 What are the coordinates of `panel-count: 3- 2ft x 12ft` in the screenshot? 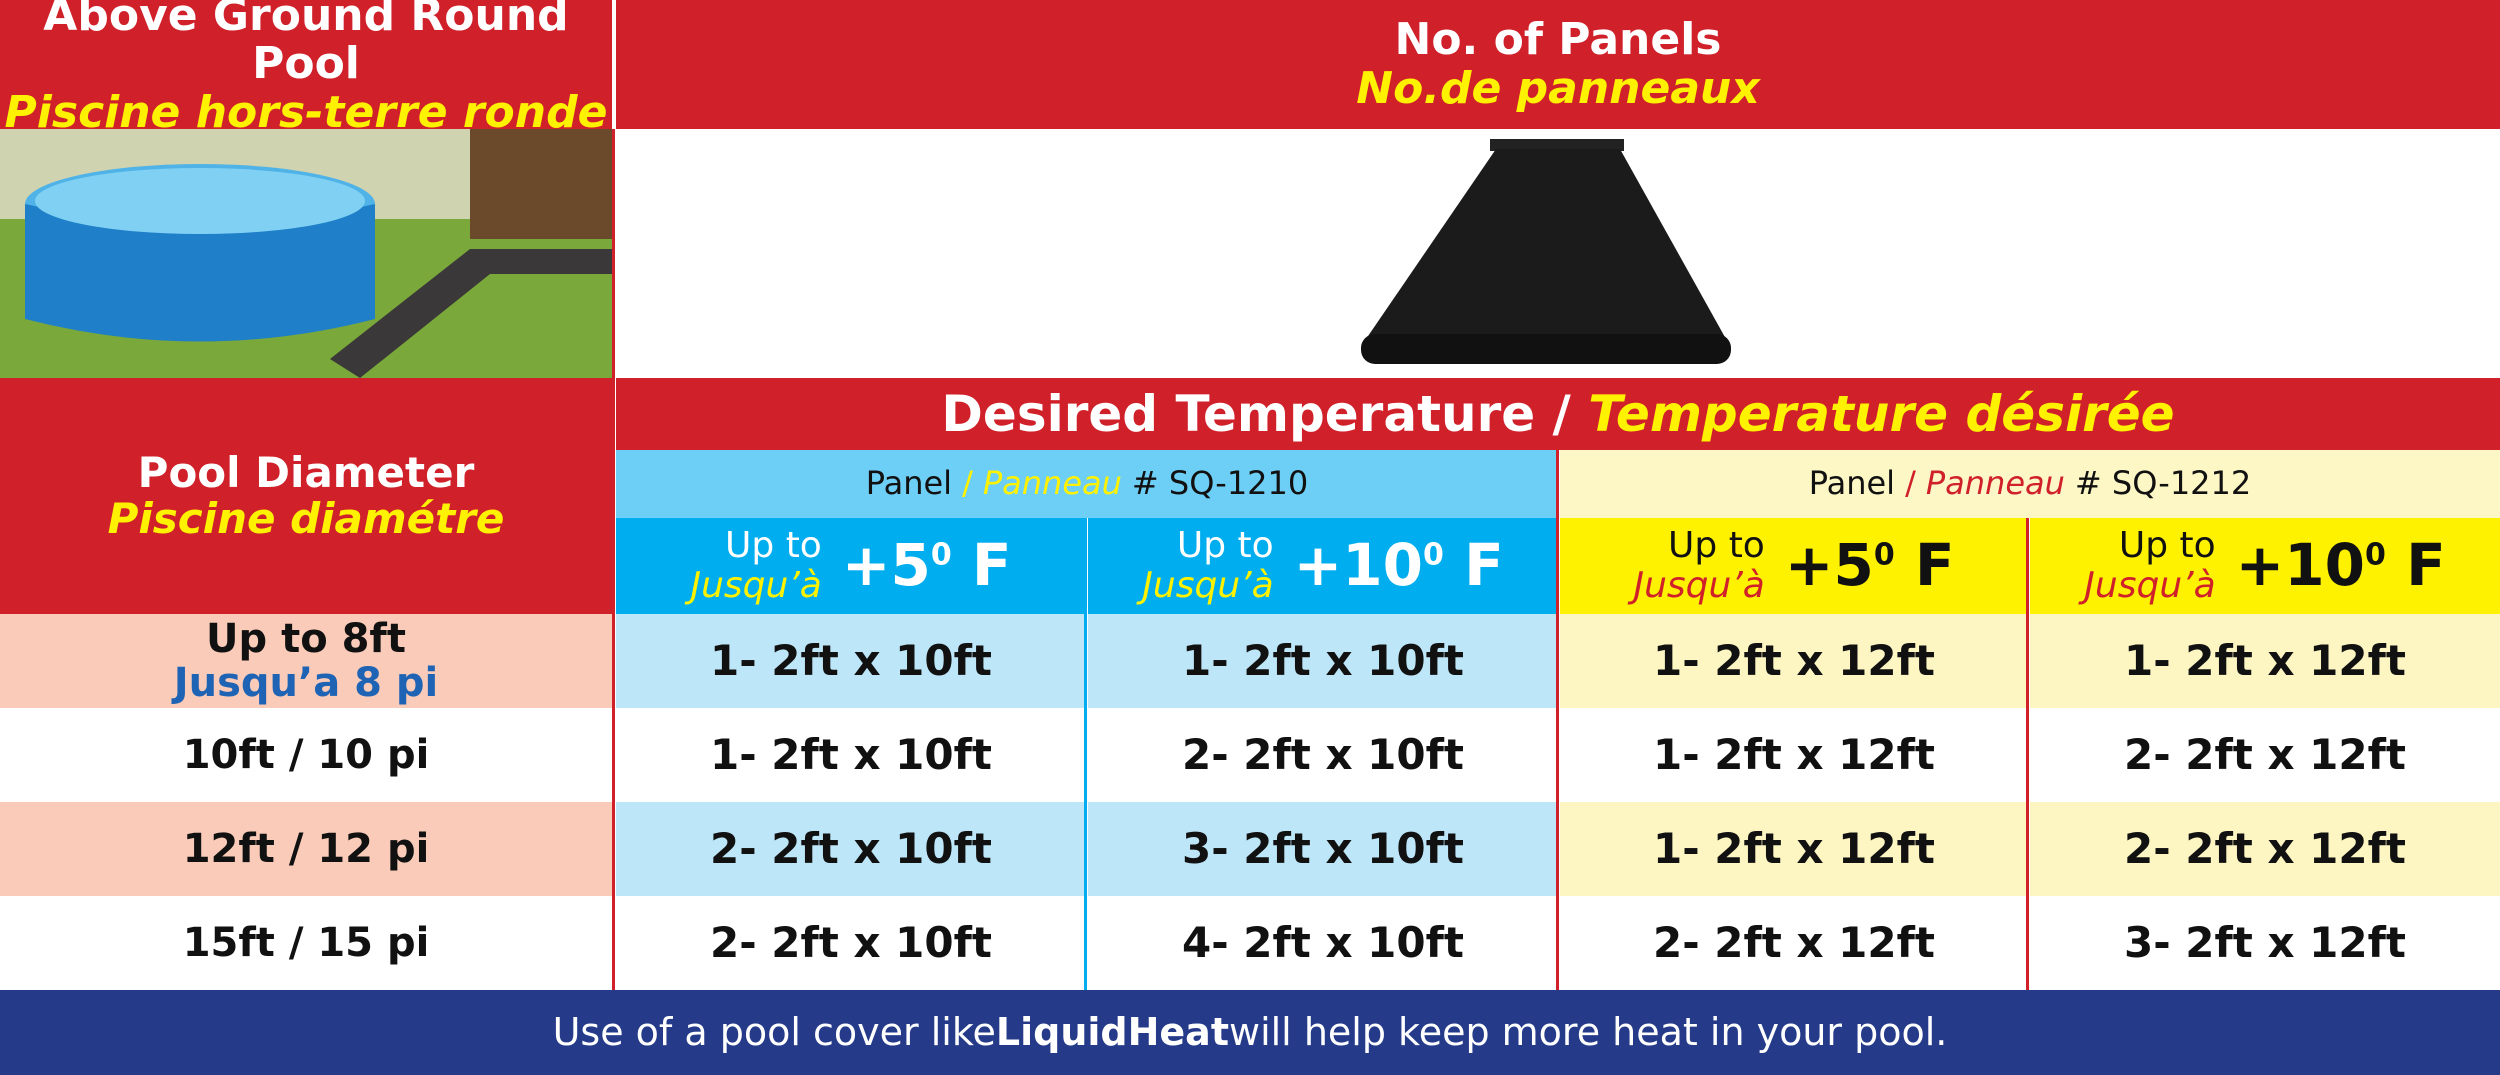 It's located at (2265, 943).